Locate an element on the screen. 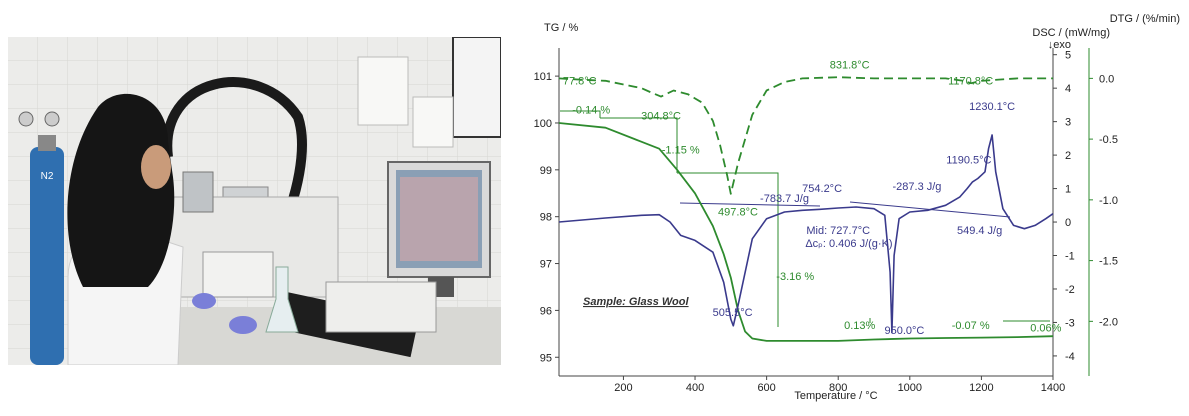 The height and width of the screenshot is (416, 1189). x-axis-title: Temperature / °C is located at coordinates (835, 396).